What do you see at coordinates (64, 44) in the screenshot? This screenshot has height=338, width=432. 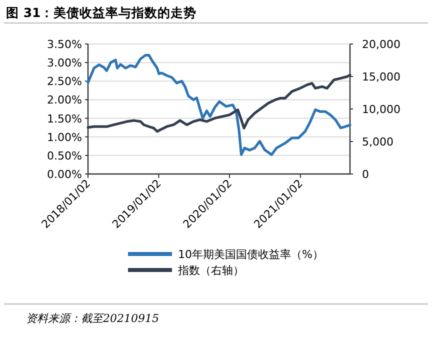 I see `y-tick-label: 3.50%` at bounding box center [64, 44].